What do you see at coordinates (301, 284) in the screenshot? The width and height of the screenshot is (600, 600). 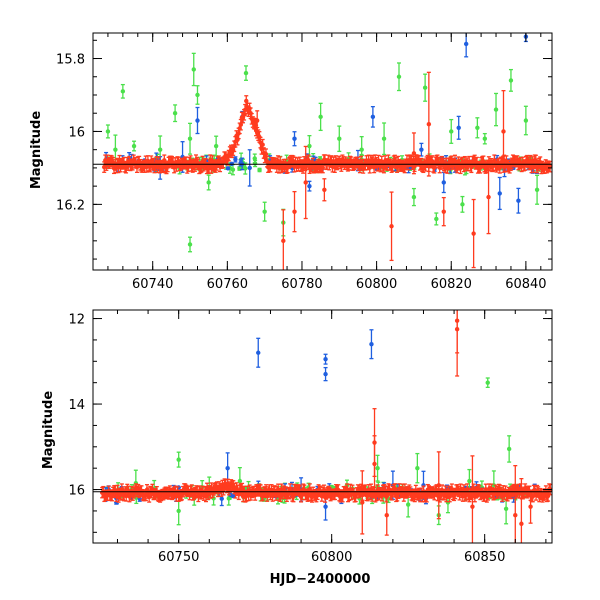 I see `x-tick-label: 60780` at bounding box center [301, 284].